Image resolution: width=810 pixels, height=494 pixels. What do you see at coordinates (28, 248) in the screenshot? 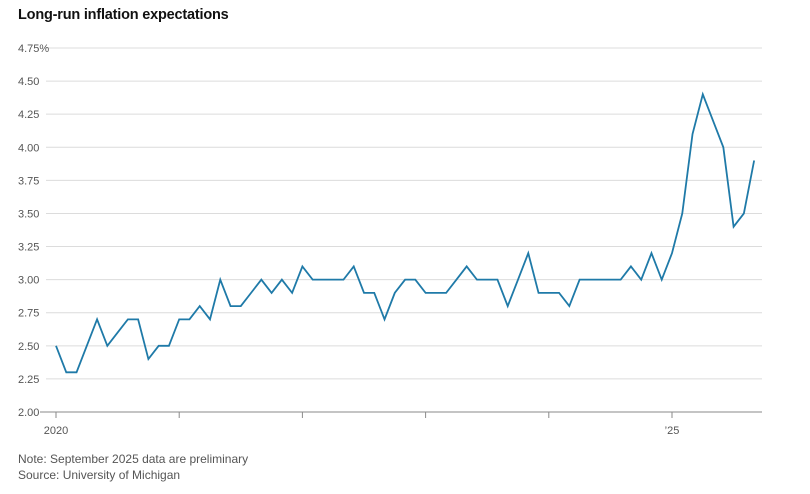
I see `y-tick-label: 3.25` at bounding box center [28, 248].